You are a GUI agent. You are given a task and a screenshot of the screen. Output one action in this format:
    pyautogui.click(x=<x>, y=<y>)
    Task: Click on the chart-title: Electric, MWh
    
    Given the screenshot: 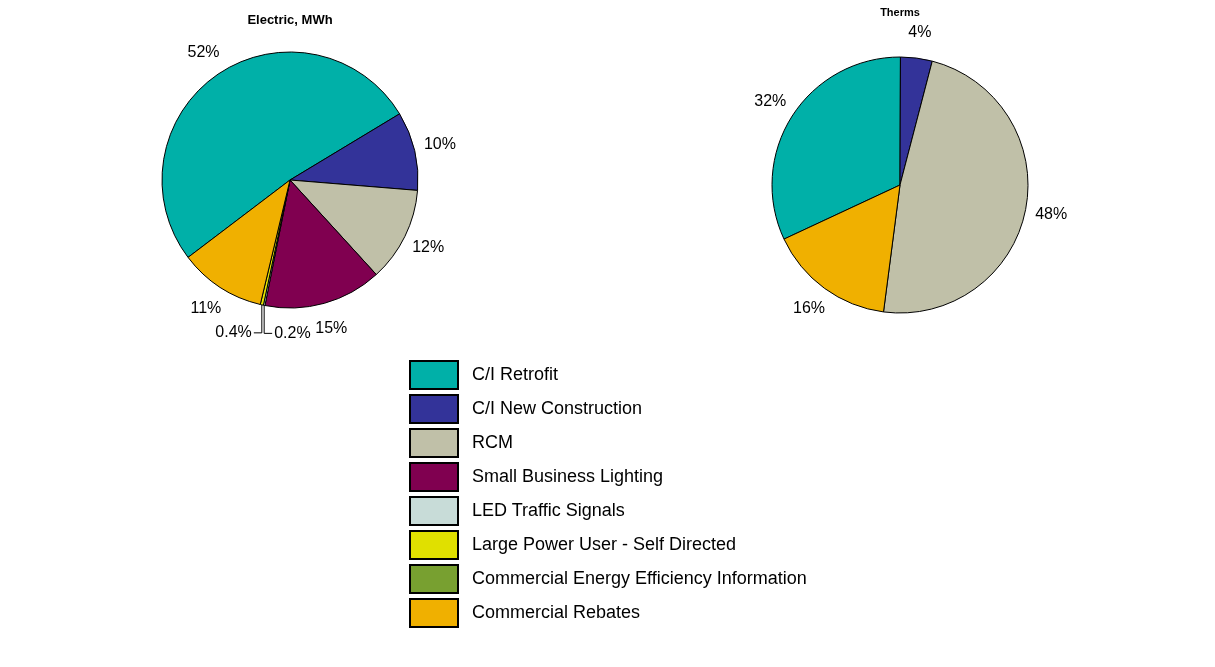 What is the action you would take?
    pyautogui.click(x=290, y=19)
    